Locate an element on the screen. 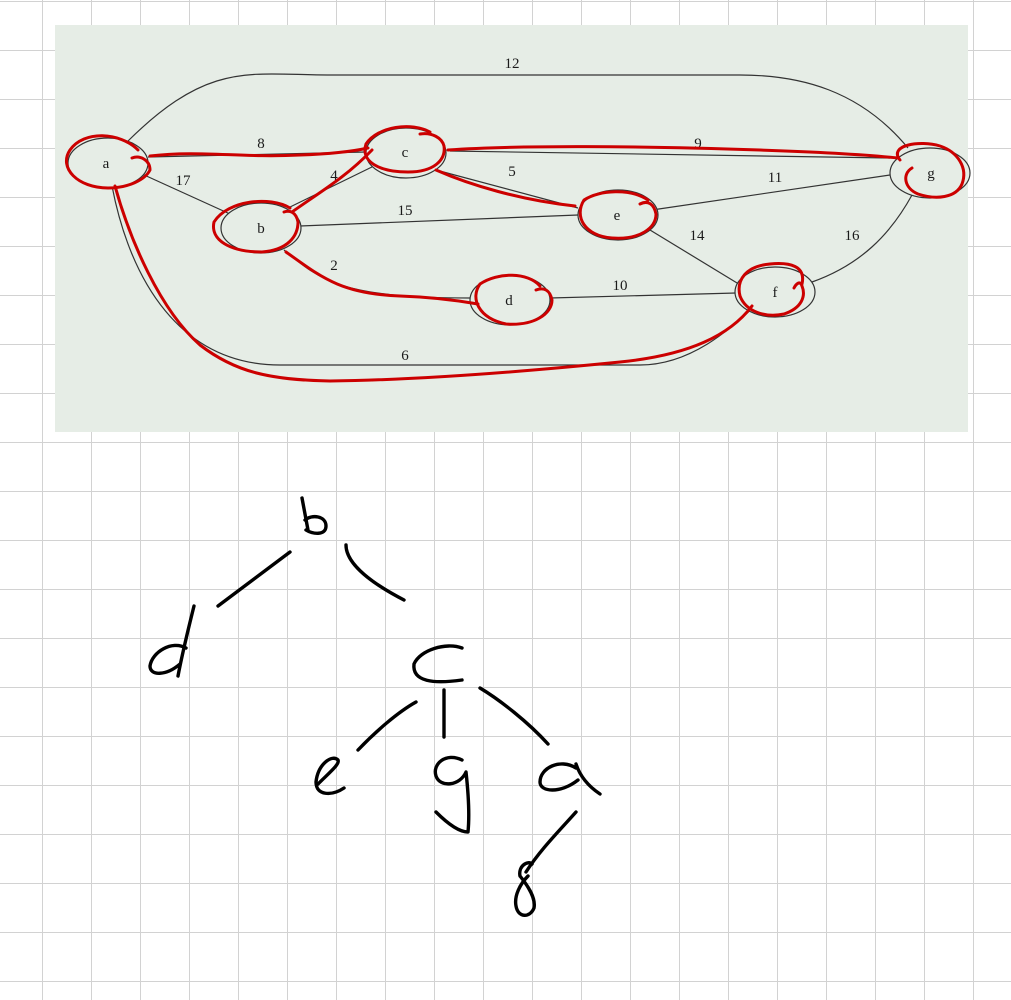 The width and height of the screenshot is (1011, 1000). tree-edges is located at coordinates (397, 708).